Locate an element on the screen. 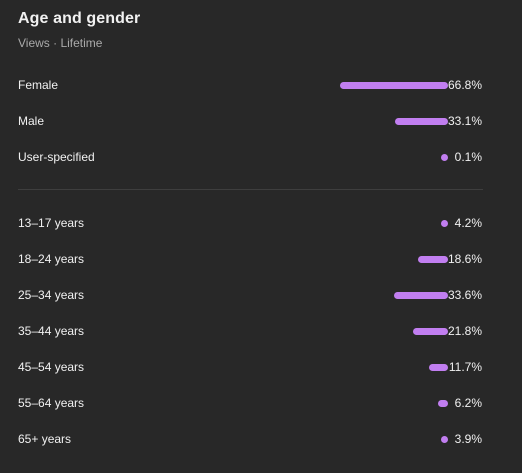 This screenshot has height=473, width=522. age-row-label: 65+ years is located at coordinates (45, 439).